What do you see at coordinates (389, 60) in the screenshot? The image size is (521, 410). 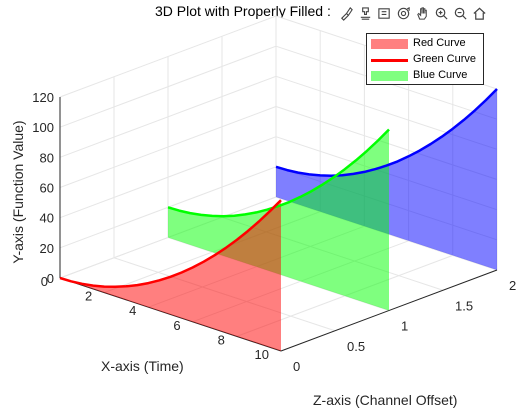 I see `legend-line` at bounding box center [389, 60].